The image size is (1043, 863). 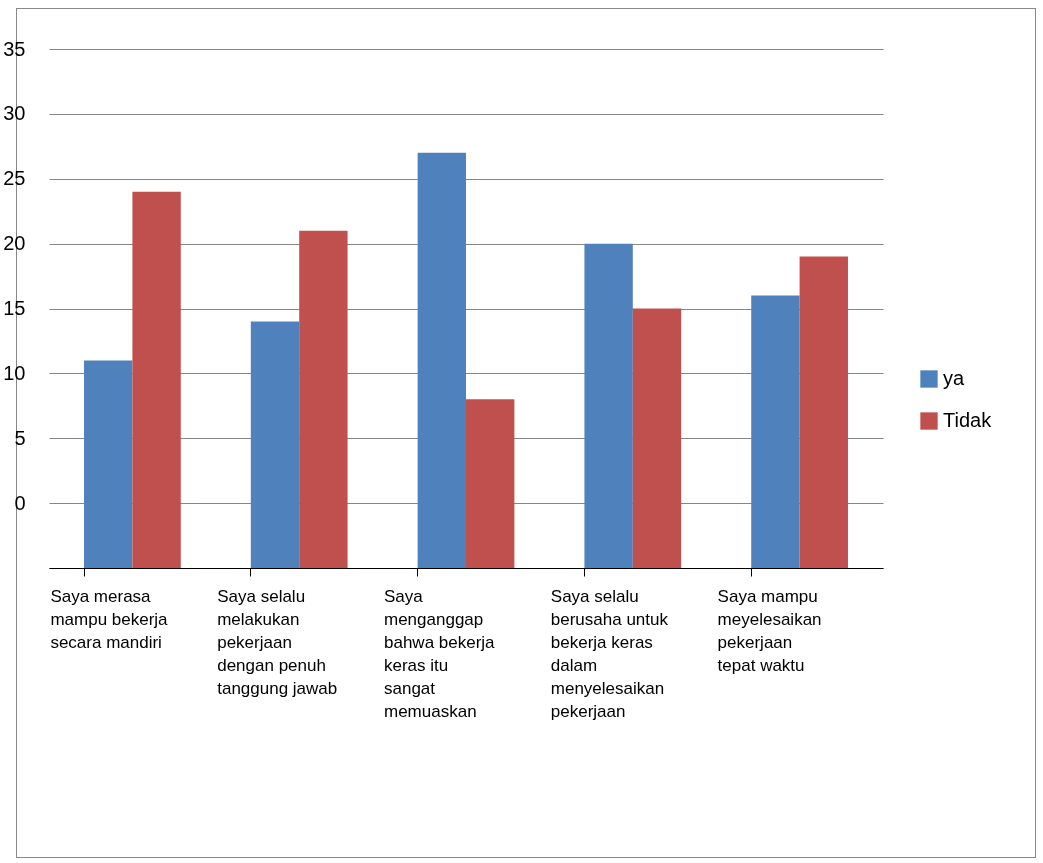 What do you see at coordinates (20, 437) in the screenshot?
I see `y-tick-label: 5` at bounding box center [20, 437].